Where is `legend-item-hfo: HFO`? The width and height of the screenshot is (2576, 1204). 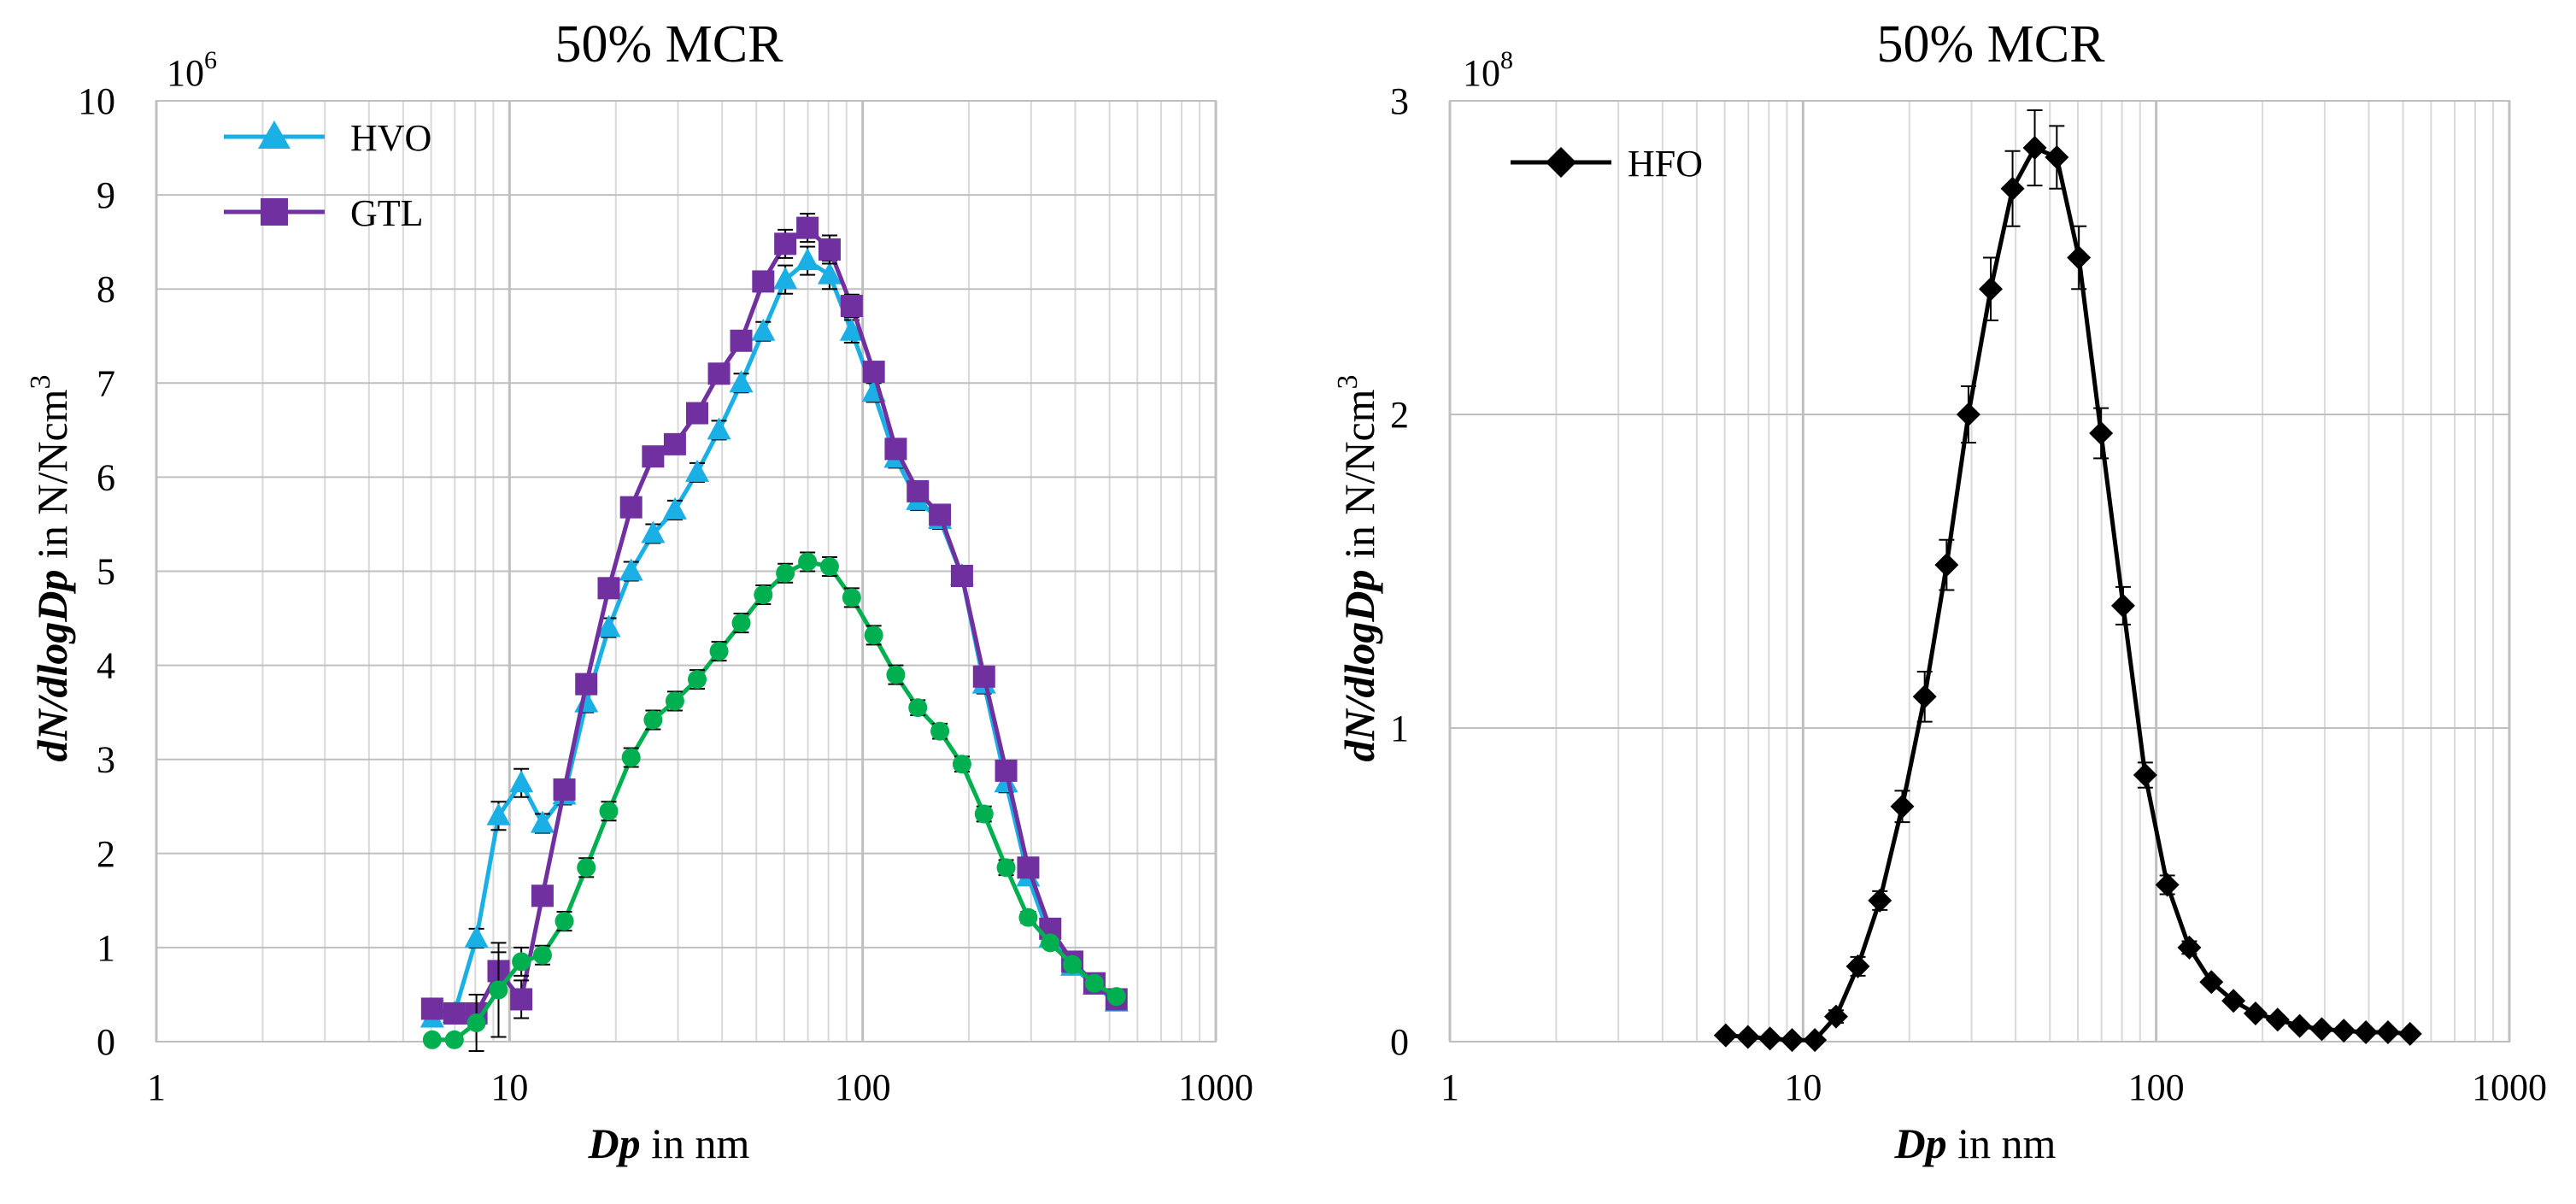 legend-item-hfo: HFO is located at coordinates (1607, 164).